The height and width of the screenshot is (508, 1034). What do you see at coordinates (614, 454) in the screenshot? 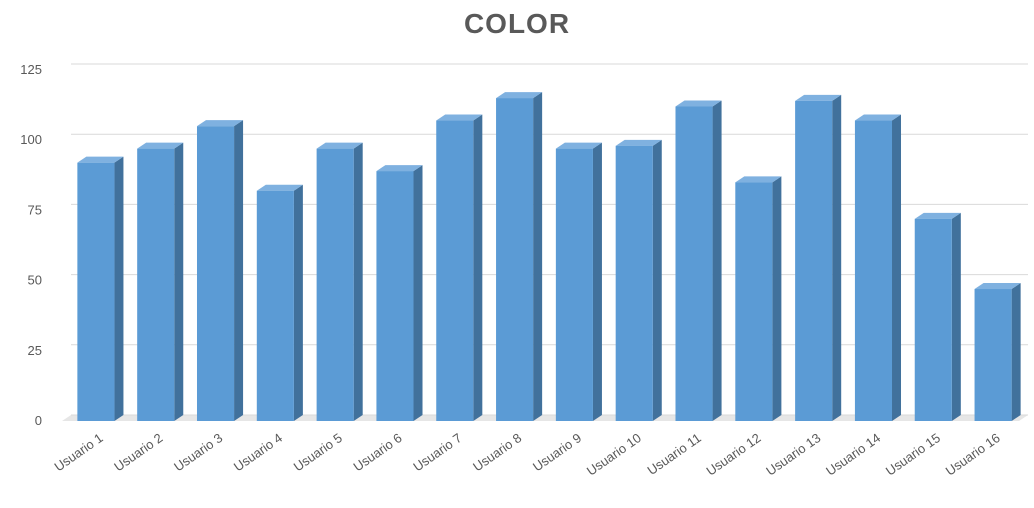
I see `x-tick-label: Usuario 10` at bounding box center [614, 454].